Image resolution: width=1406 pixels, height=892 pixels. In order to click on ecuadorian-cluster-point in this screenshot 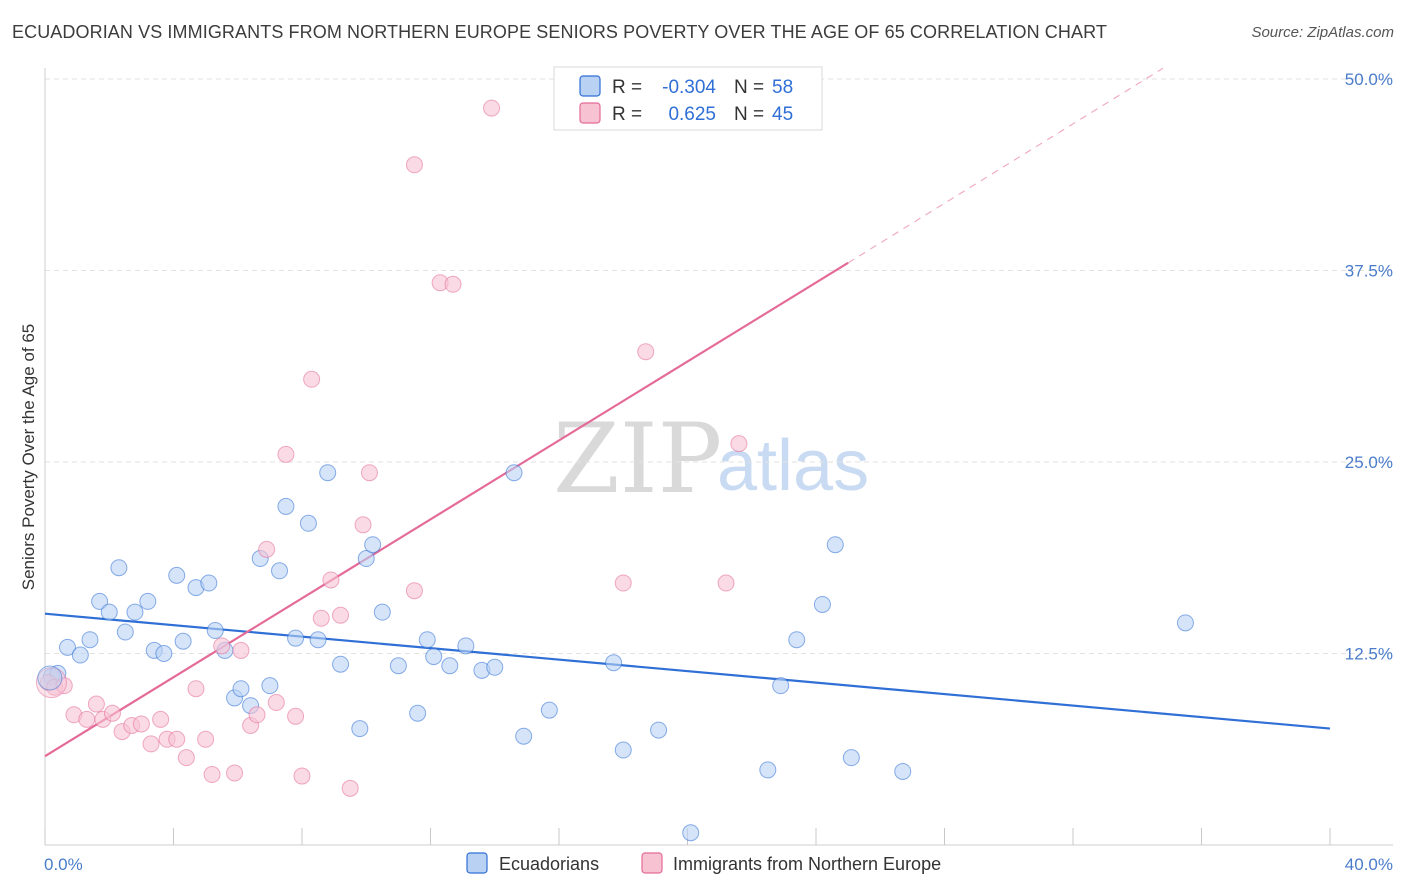, I will do `click(50, 678)`.